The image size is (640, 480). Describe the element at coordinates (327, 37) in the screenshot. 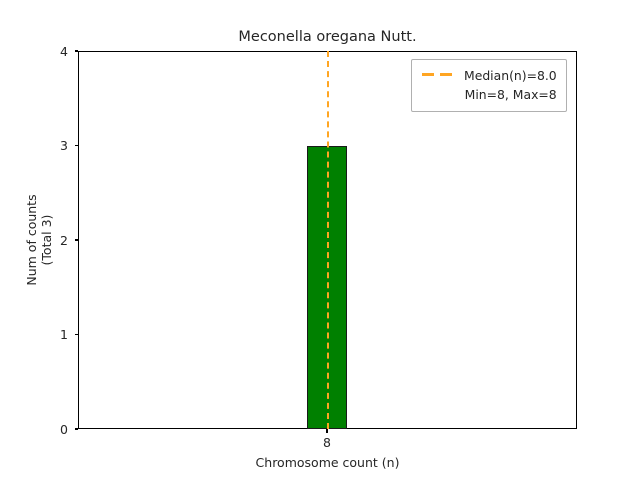

I see `chart-title: Meconella oregana Nutt.` at that location.